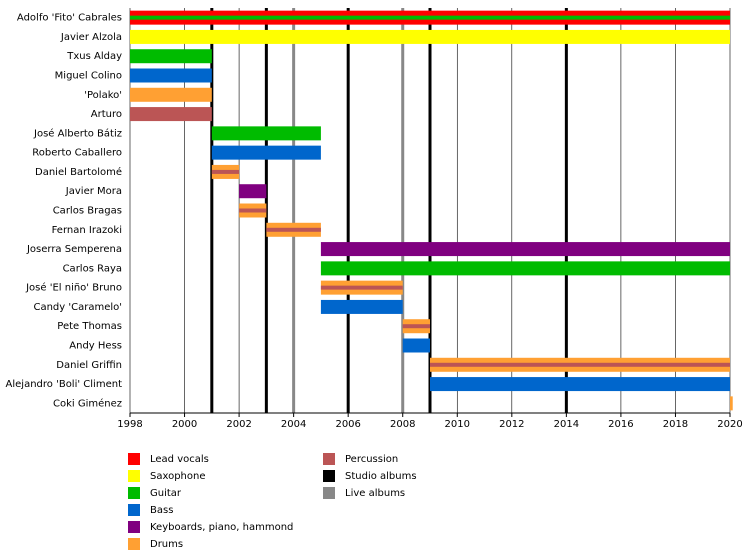  What do you see at coordinates (93, 191) in the screenshot?
I see `member-name: Javier Mora` at bounding box center [93, 191].